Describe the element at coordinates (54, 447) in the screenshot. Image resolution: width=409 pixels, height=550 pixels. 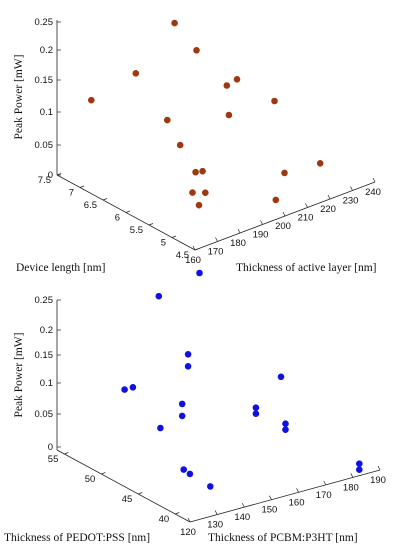
I see `z-tick: 0` at that location.